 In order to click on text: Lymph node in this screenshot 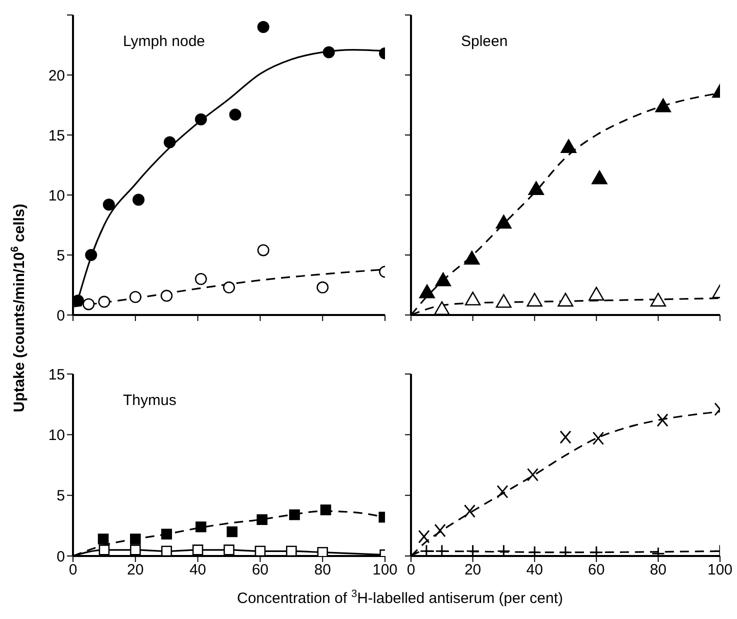, I will do `click(164, 41)`.